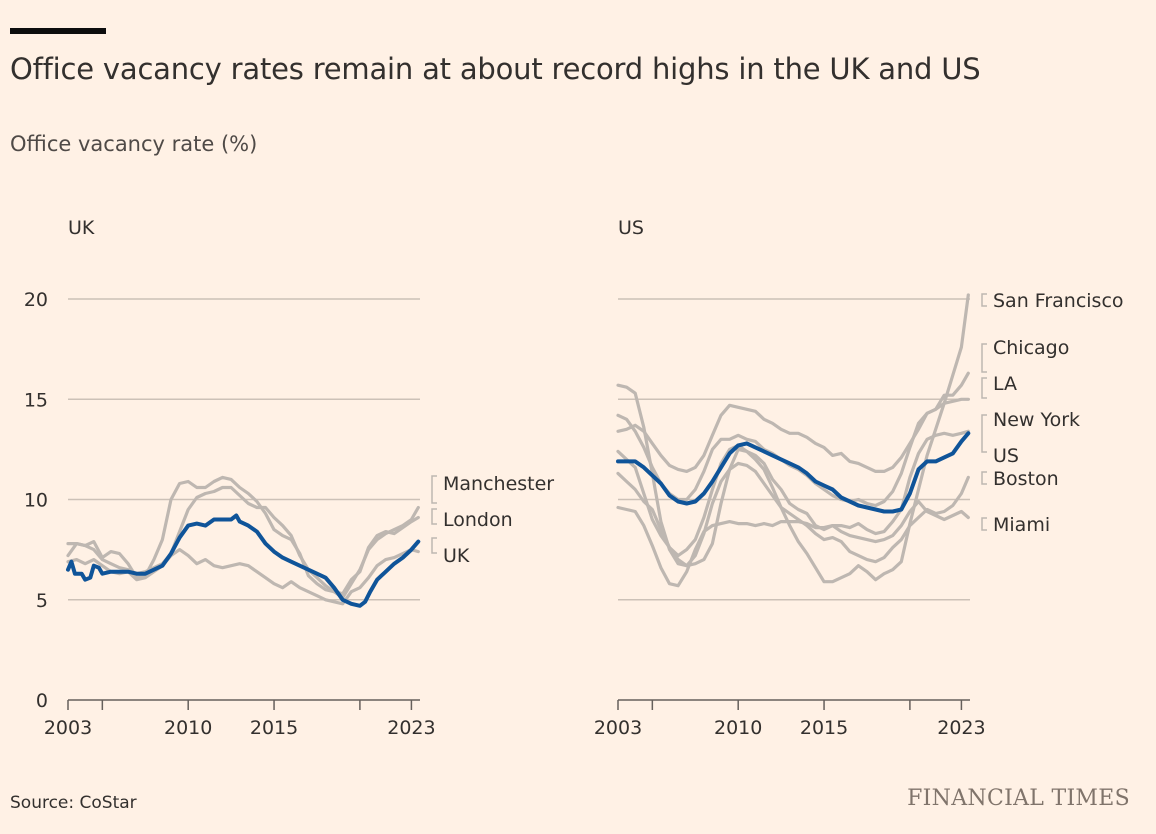 This screenshot has width=1156, height=834. I want to click on us-xtick-label-2010: 2010, so click(738, 728).